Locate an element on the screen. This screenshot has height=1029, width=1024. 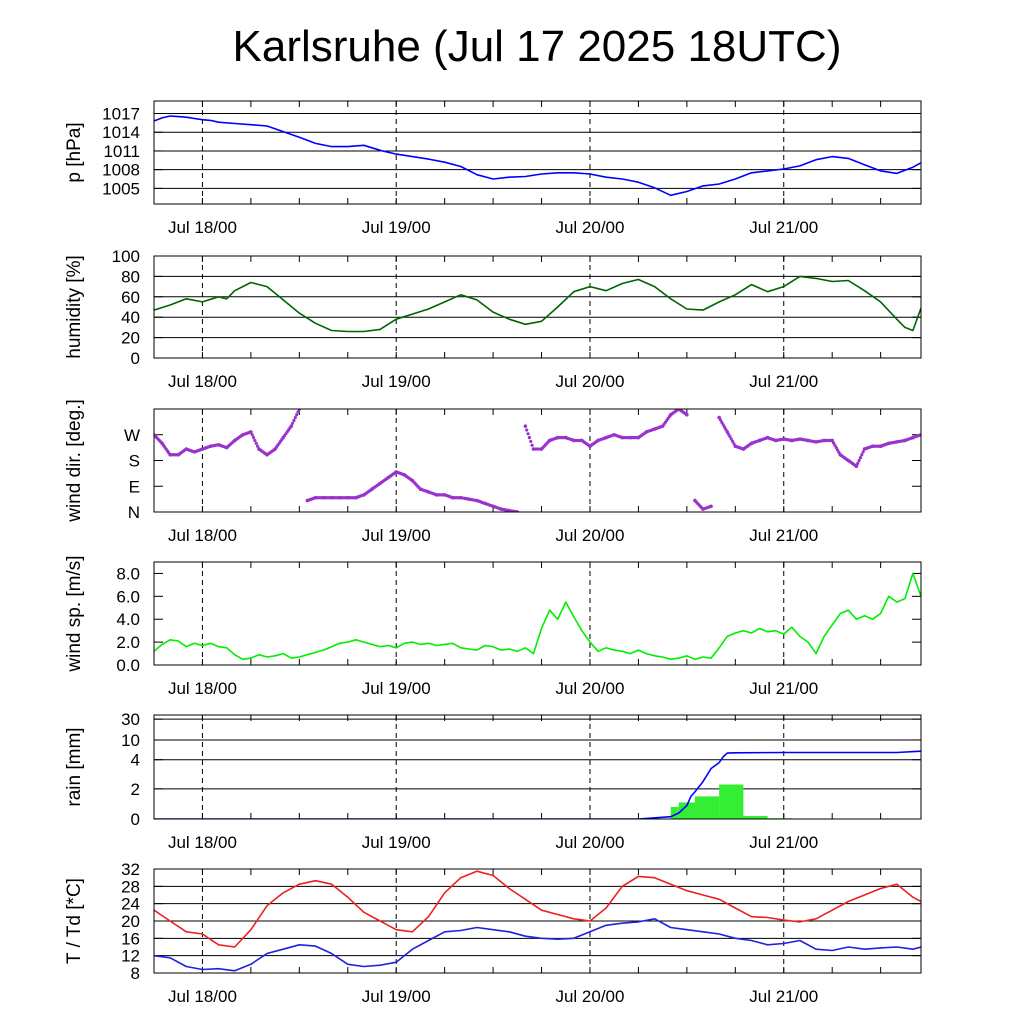
y-tick-label: 12 is located at coordinates (130, 956).